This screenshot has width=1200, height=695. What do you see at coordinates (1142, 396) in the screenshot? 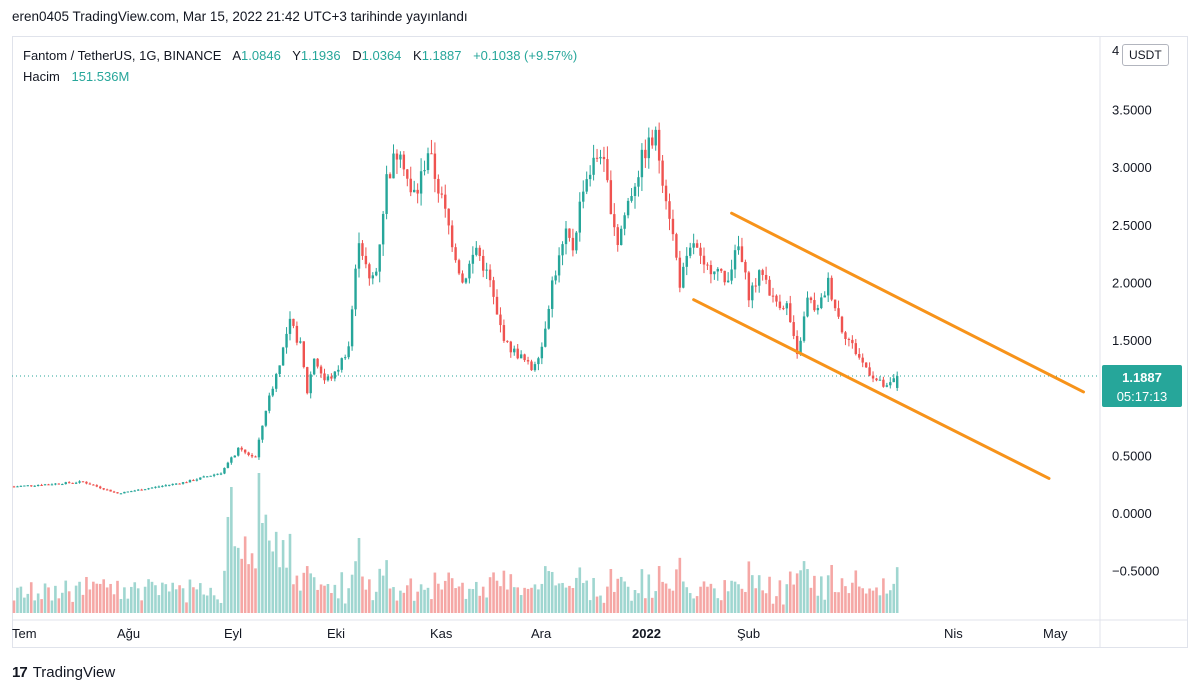
I see `bar-countdown: 05:17:13` at bounding box center [1142, 396].